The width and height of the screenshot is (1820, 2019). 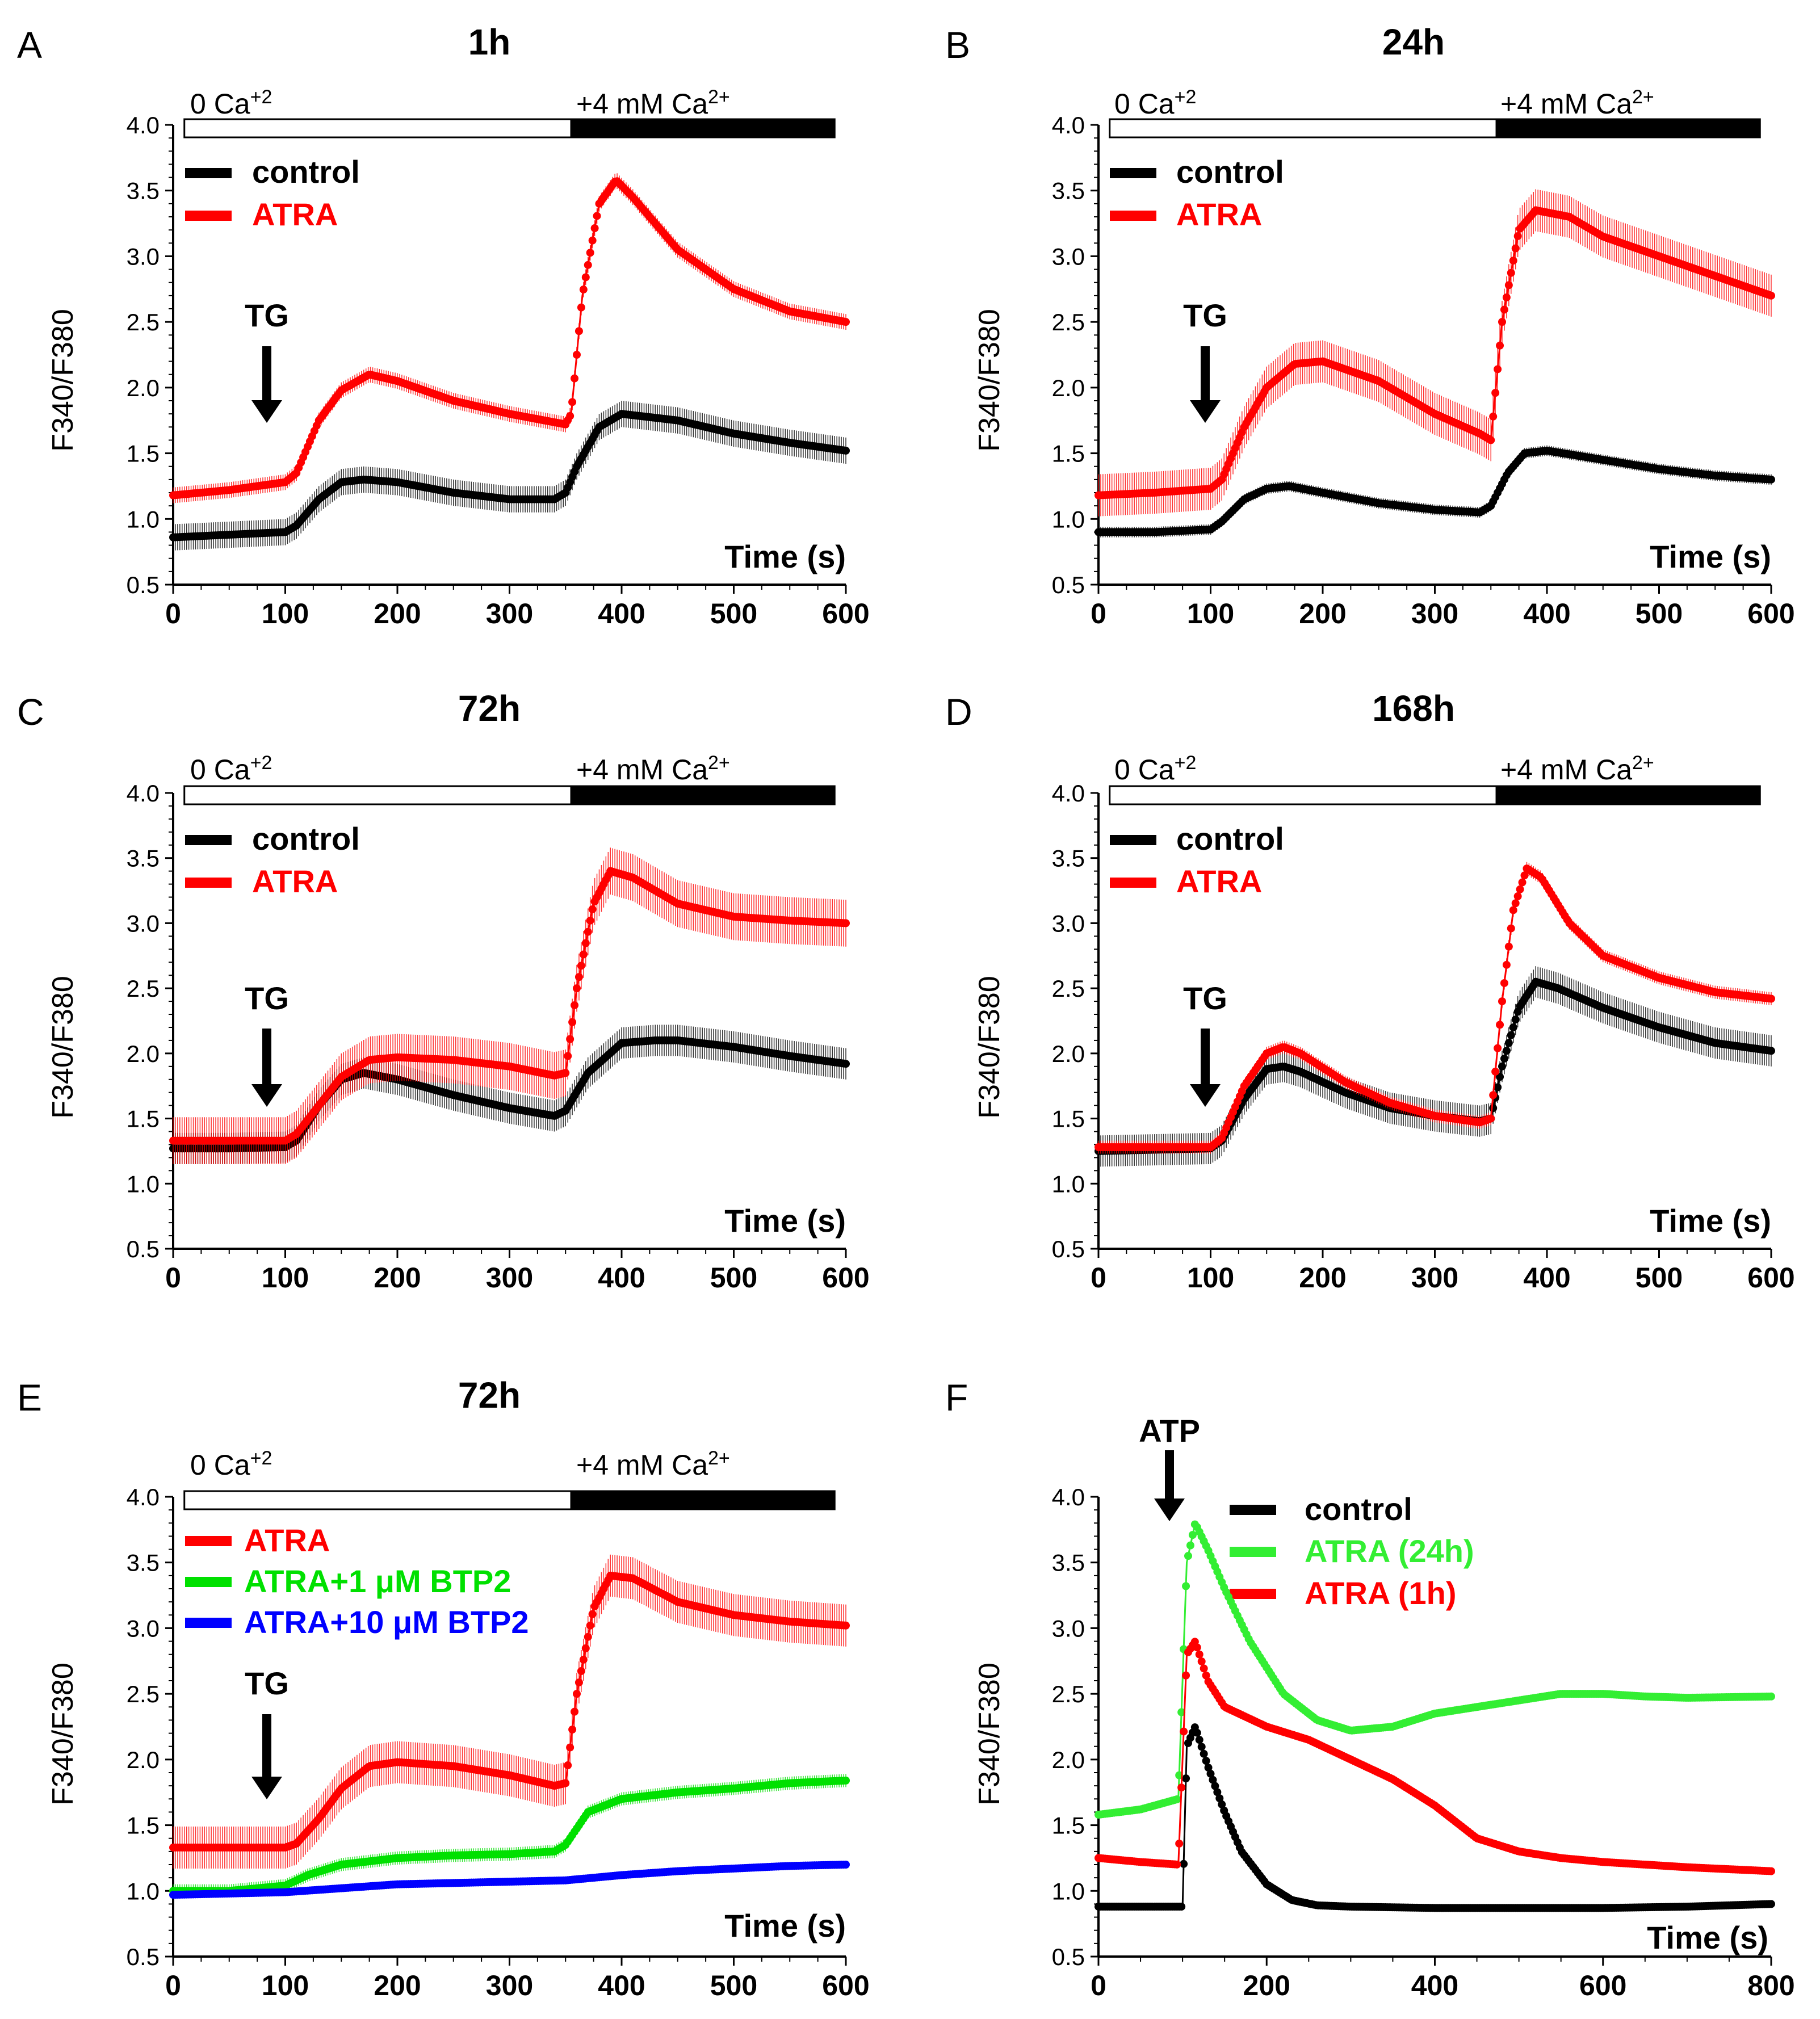 I want to click on zero-ca-bar, so click(x=1303, y=795).